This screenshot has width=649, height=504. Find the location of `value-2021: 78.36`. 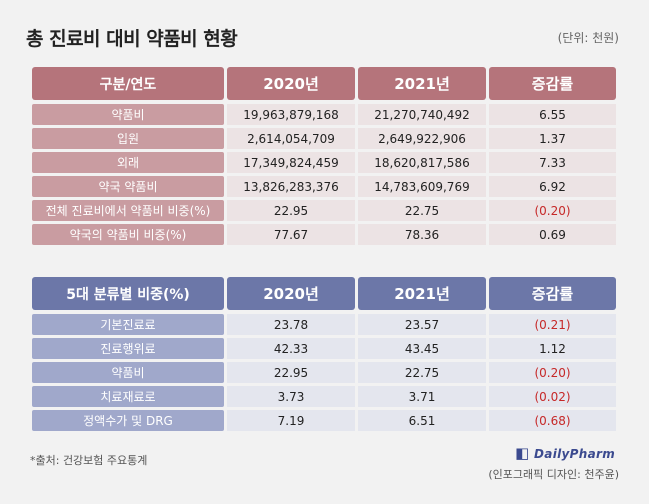

value-2021: 78.36 is located at coordinates (422, 234).